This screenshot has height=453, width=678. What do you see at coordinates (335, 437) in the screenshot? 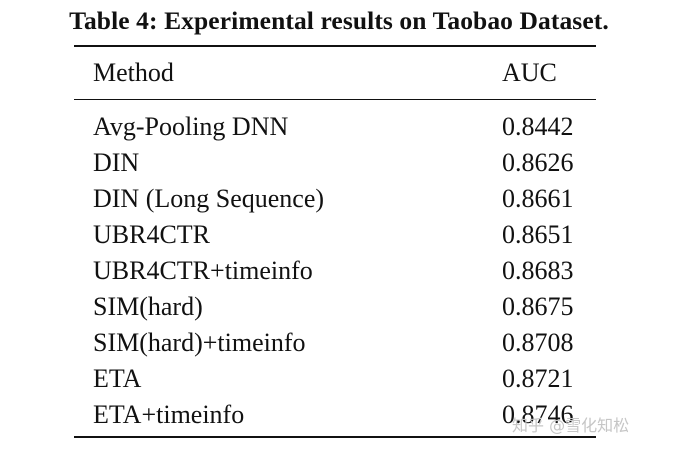
I see `table-bottom-rule` at bounding box center [335, 437].